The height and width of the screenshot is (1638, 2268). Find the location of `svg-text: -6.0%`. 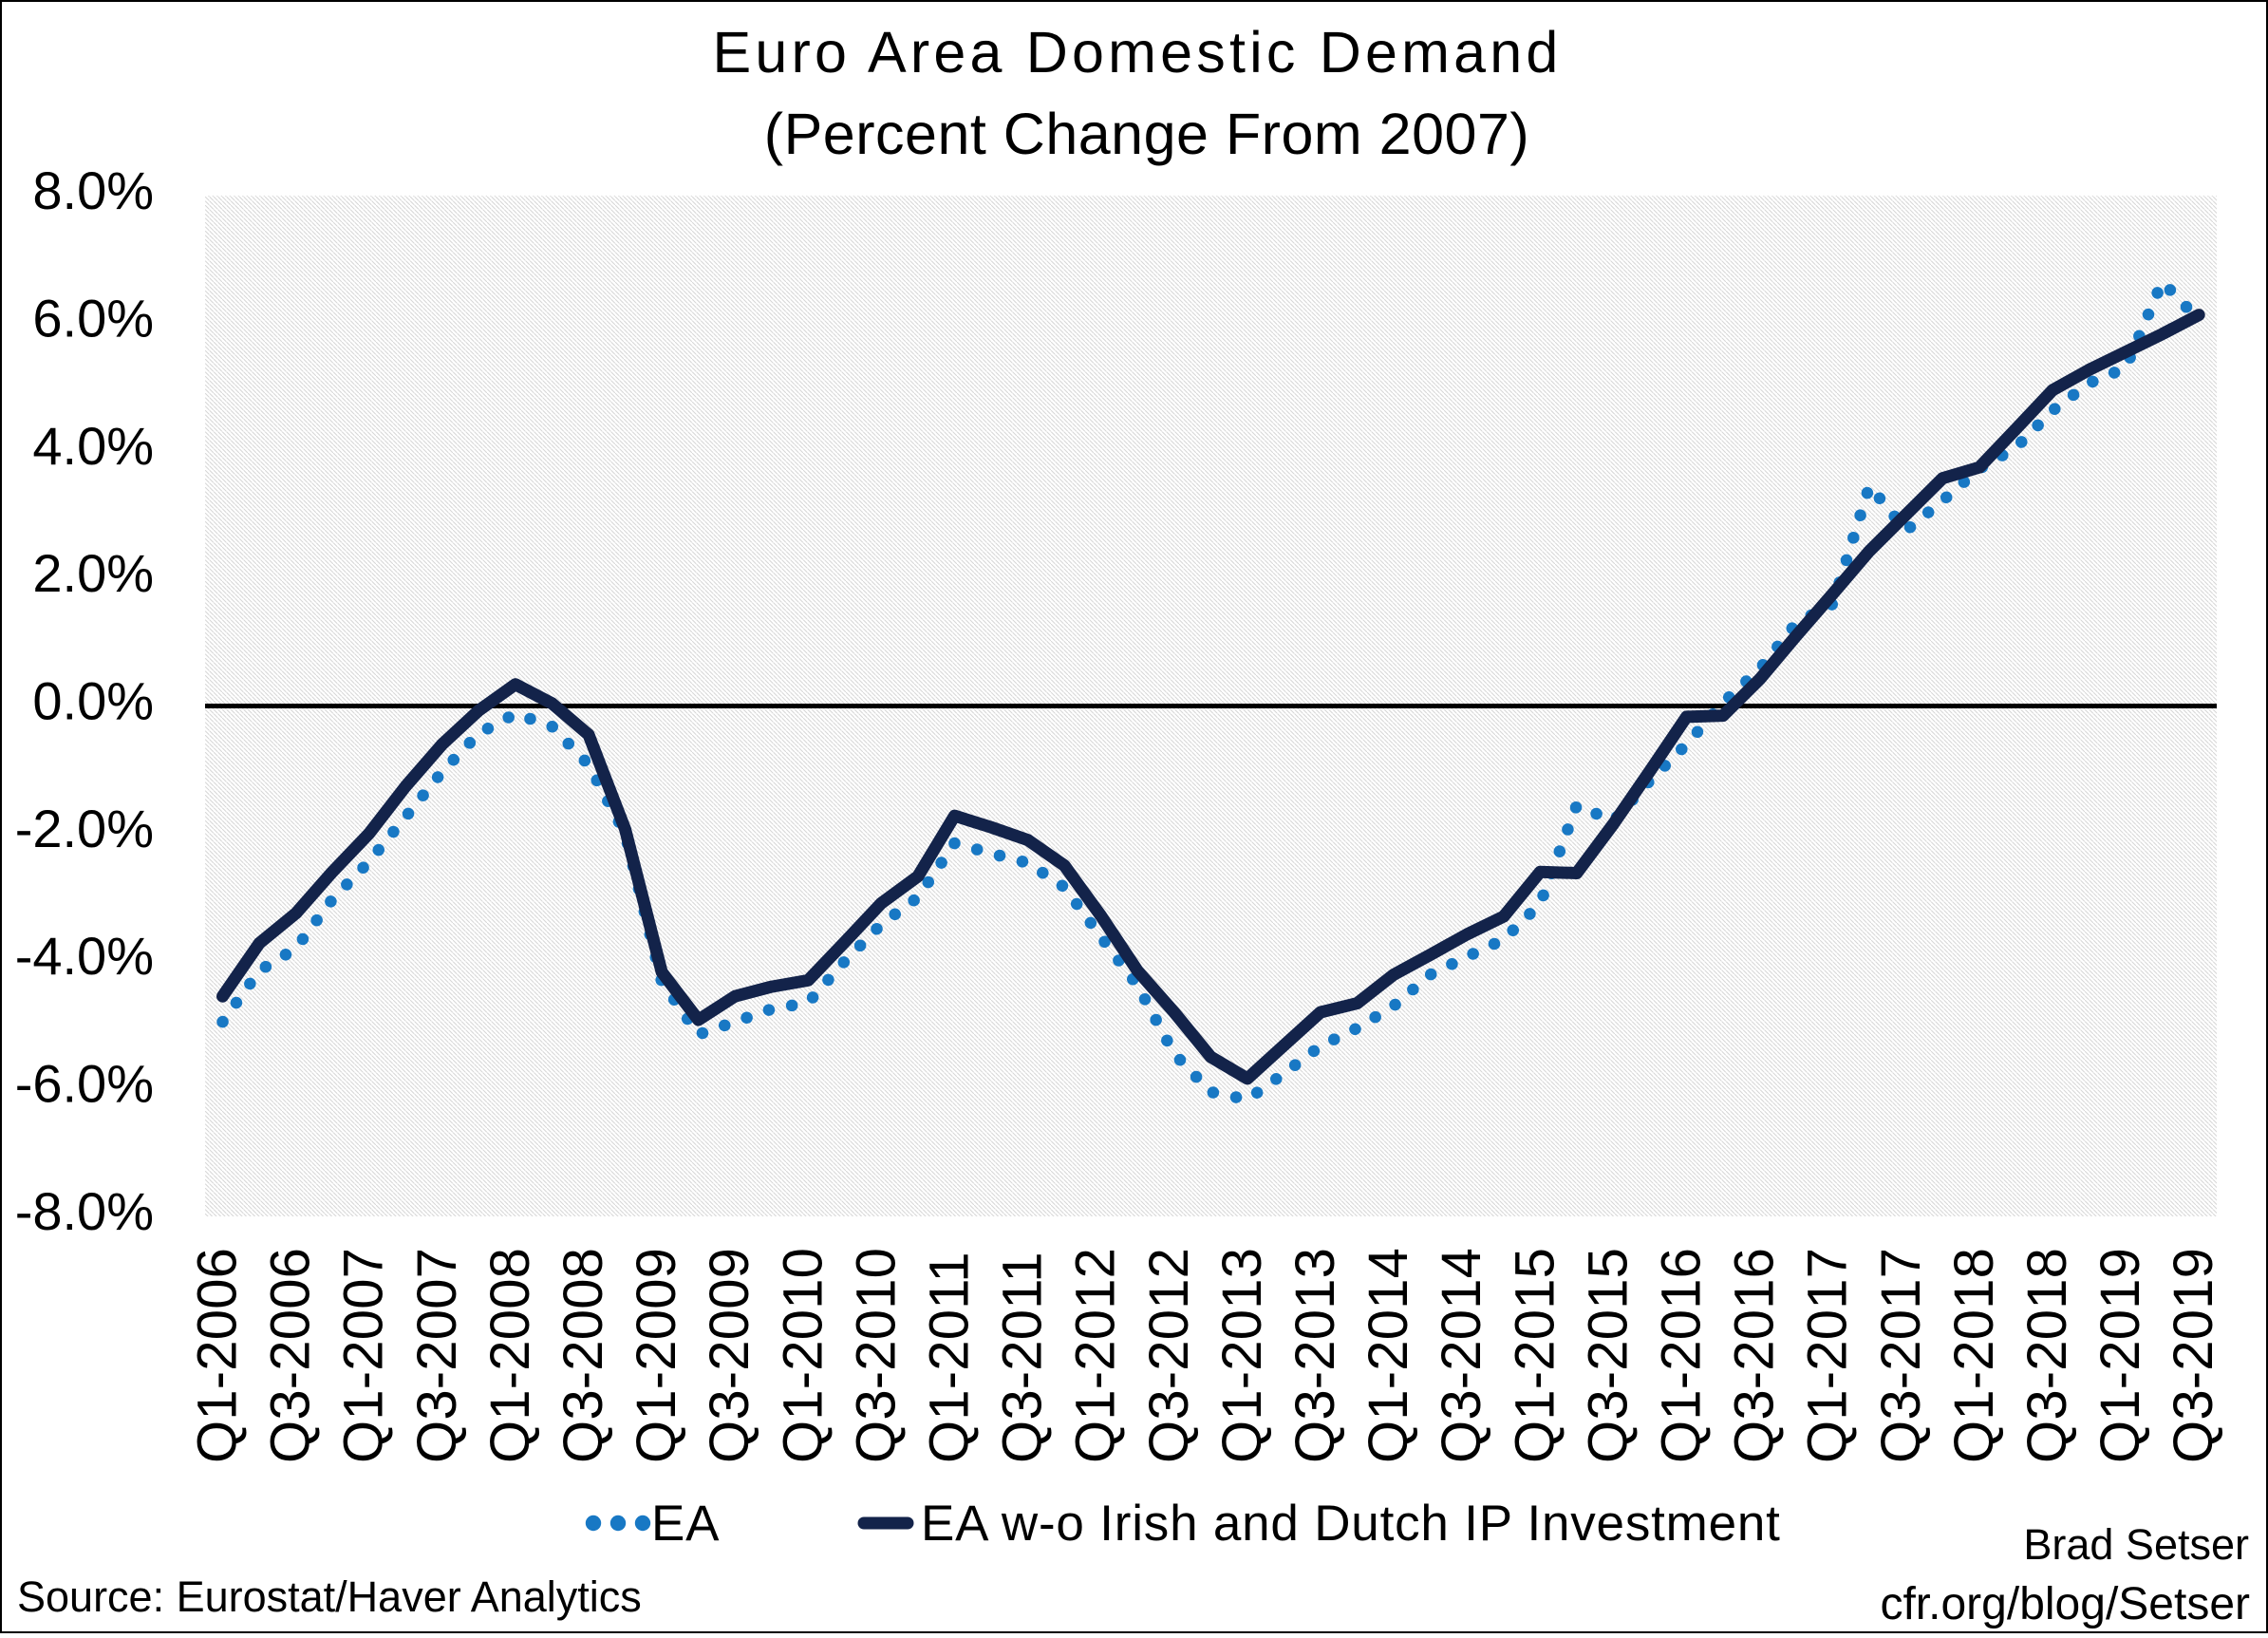

svg-text: -6.0% is located at coordinates (84, 1084).